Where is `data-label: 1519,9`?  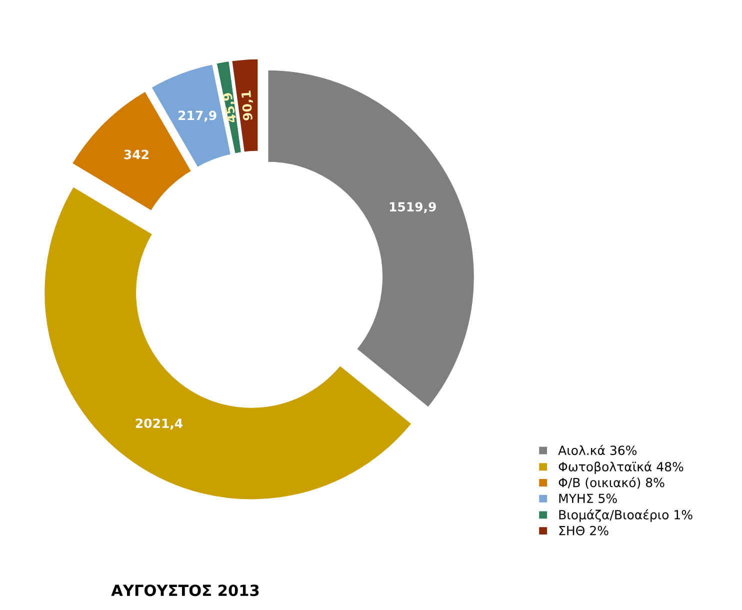 data-label: 1519,9 is located at coordinates (413, 208).